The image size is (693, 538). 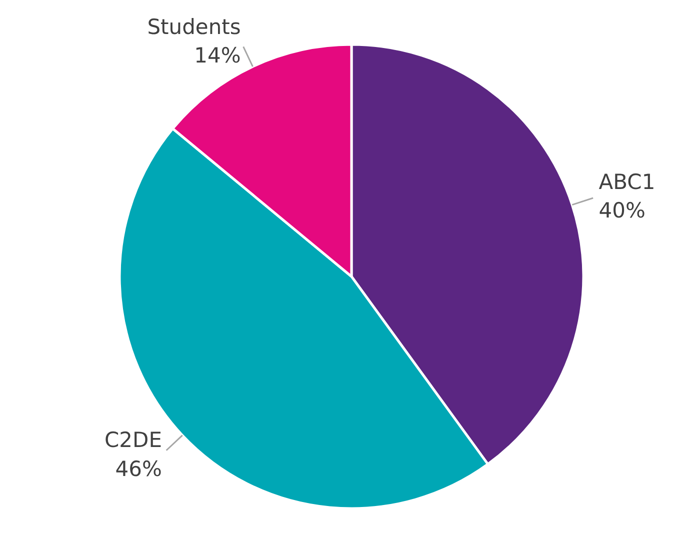 What do you see at coordinates (194, 26) in the screenshot?
I see `slice-label: Students` at bounding box center [194, 26].